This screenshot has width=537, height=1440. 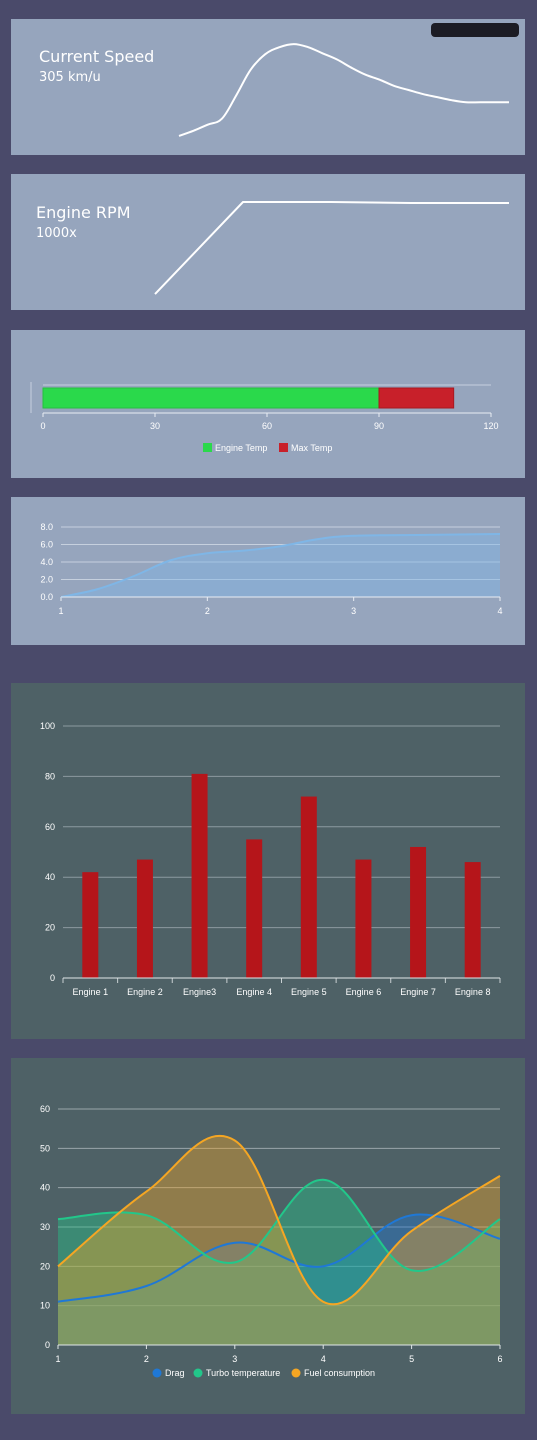 I want to click on y-tick-label: 0.0, so click(x=46, y=597).